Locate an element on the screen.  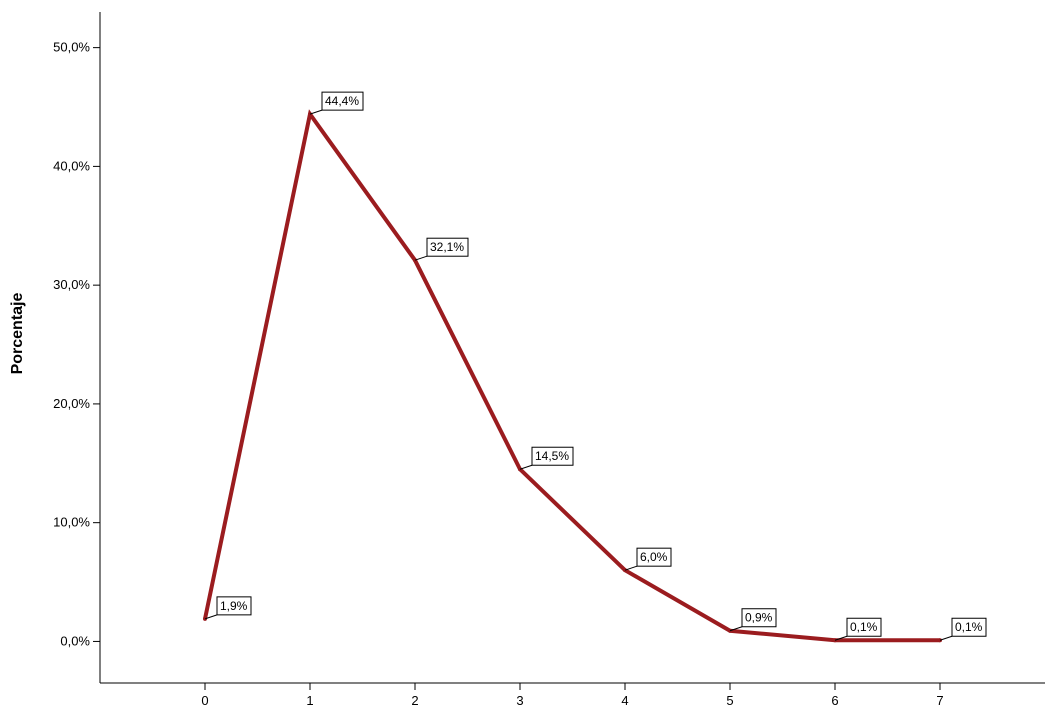
y-ticks: 0,0% 10,0% 20,0% 30,0% 40,0% 50,0% is located at coordinates (76, 344).